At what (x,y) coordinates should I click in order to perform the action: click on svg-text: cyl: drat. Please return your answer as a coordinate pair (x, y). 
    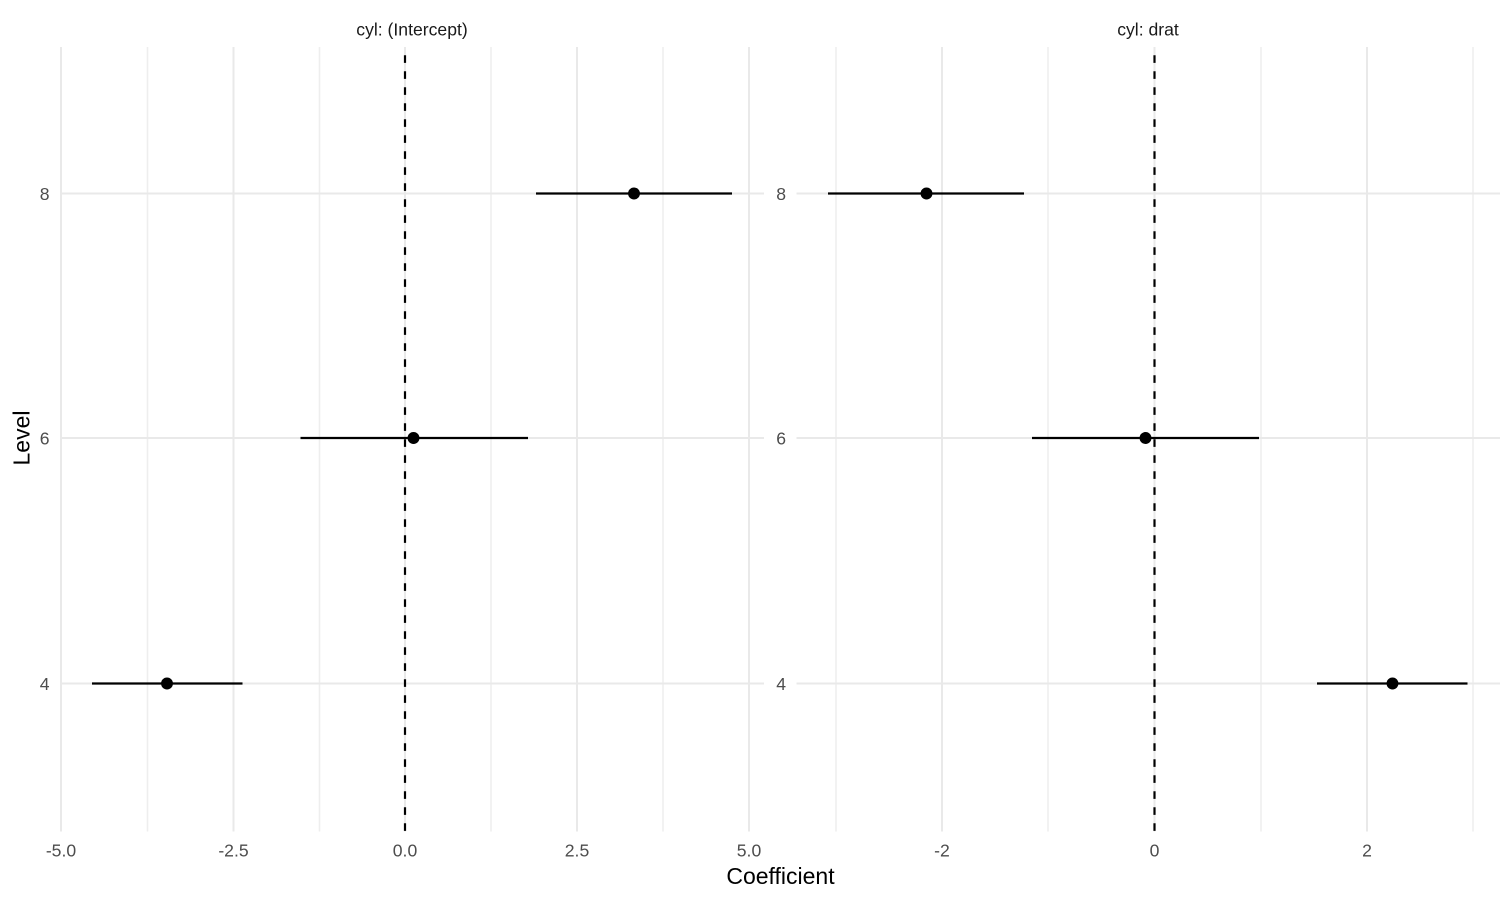
    Looking at the image, I should click on (1148, 29).